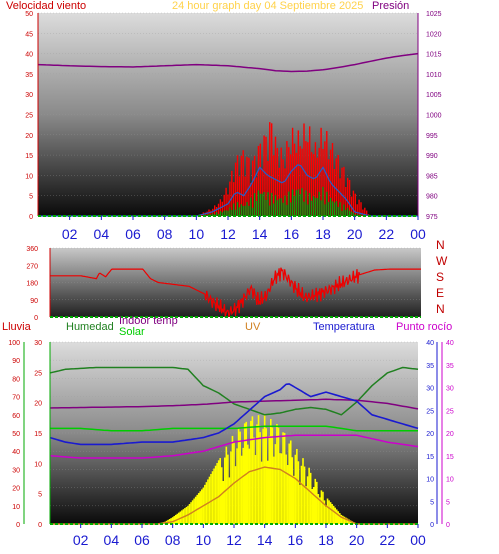 The height and width of the screenshot is (554, 499). I want to click on indoor-temp-label: Indoor temp, so click(148, 321).